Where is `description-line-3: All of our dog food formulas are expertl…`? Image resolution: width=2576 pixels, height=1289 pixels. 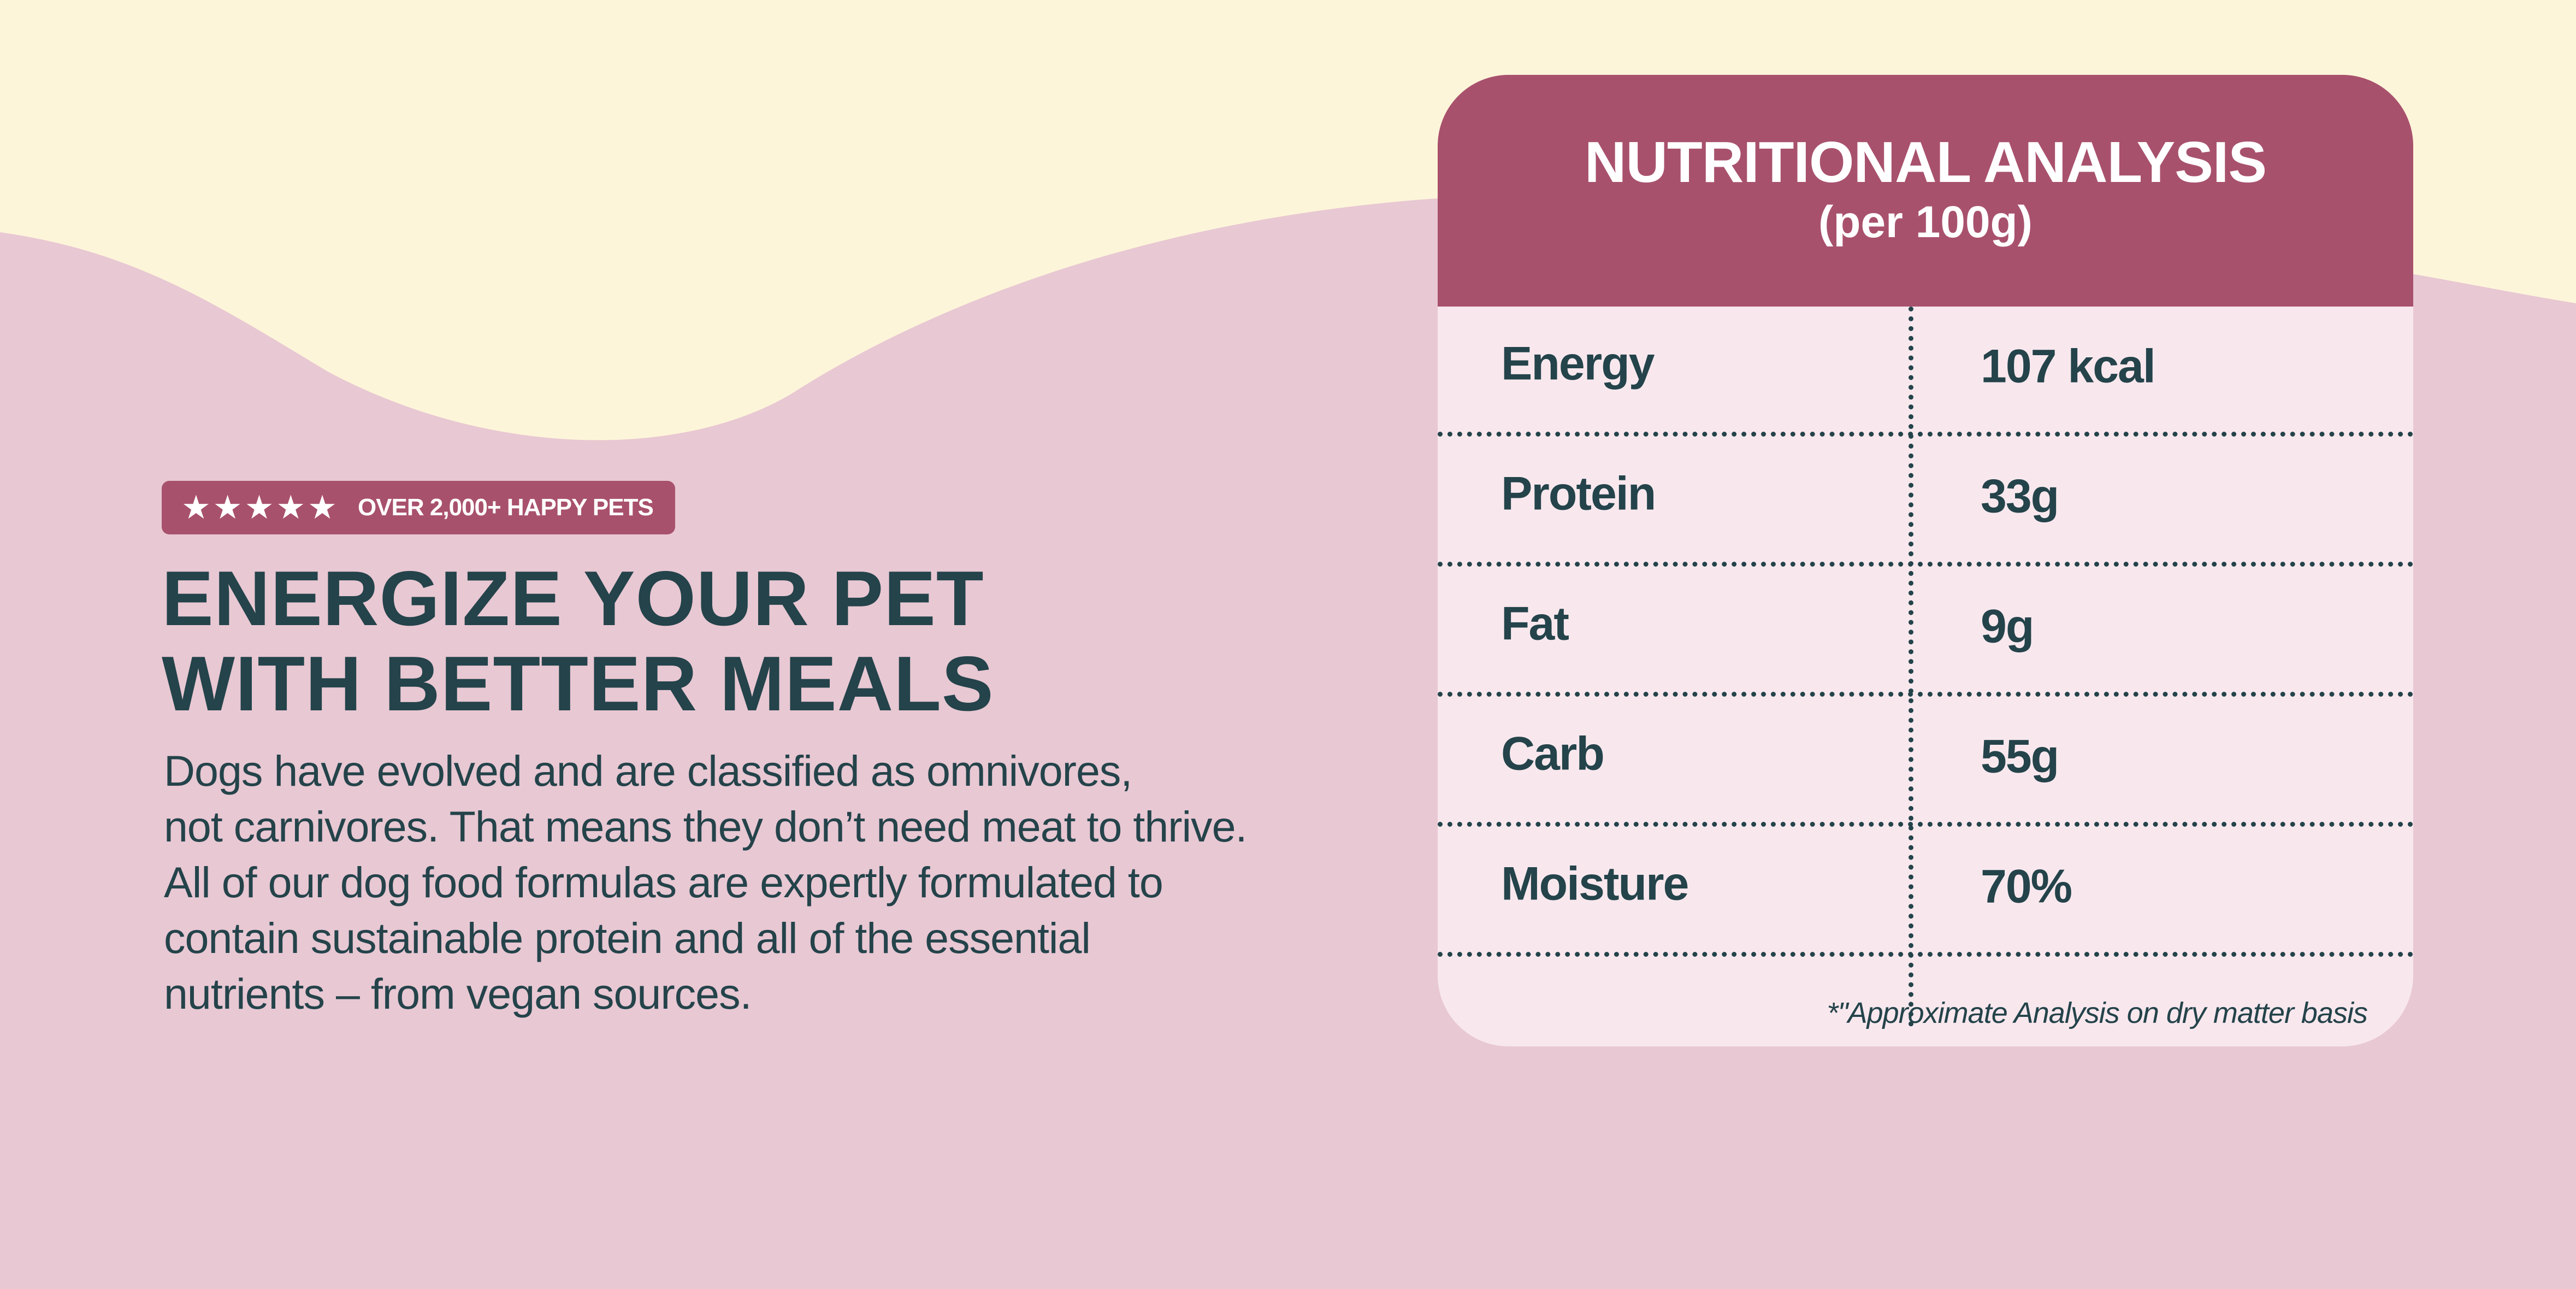 description-line-3: All of our dog food formulas are expertl… is located at coordinates (663, 882).